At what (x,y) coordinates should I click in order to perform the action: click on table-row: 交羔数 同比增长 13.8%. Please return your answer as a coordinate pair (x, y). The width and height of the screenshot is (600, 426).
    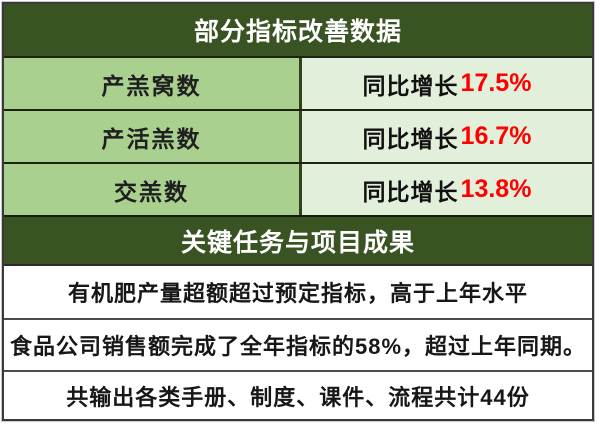
    Looking at the image, I should click on (298, 188).